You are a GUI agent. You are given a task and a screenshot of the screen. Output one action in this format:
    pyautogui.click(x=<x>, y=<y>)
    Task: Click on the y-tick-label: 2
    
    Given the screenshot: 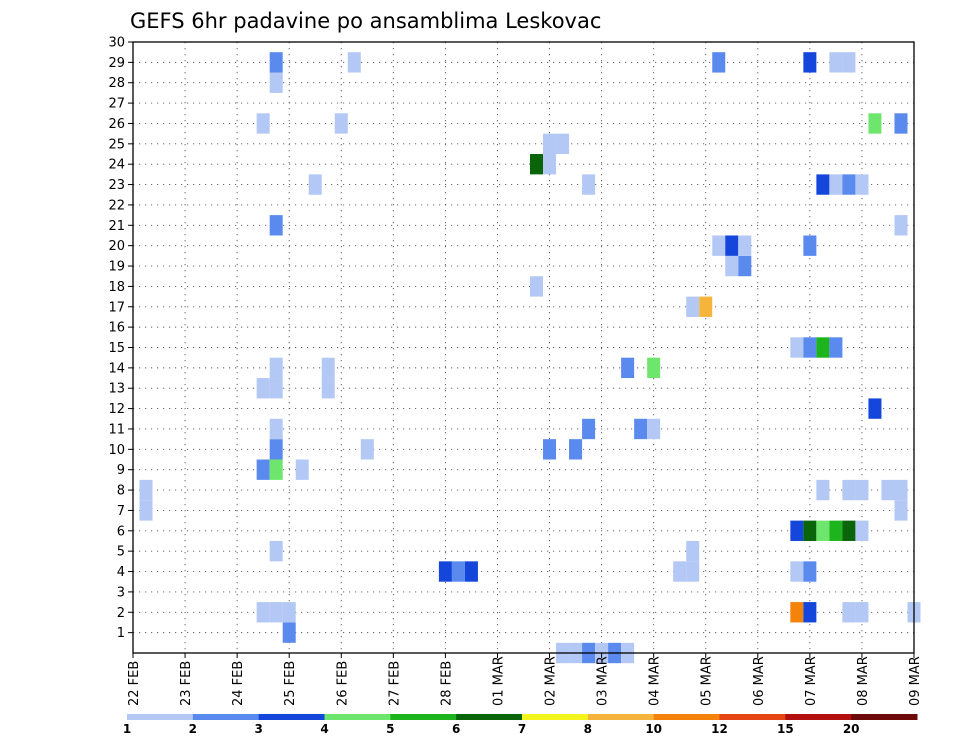 What is the action you would take?
    pyautogui.click(x=121, y=613)
    